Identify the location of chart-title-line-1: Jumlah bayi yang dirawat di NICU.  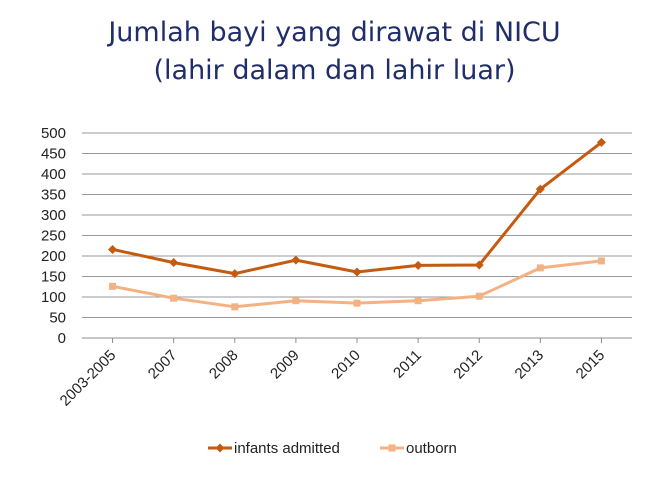
(334, 32).